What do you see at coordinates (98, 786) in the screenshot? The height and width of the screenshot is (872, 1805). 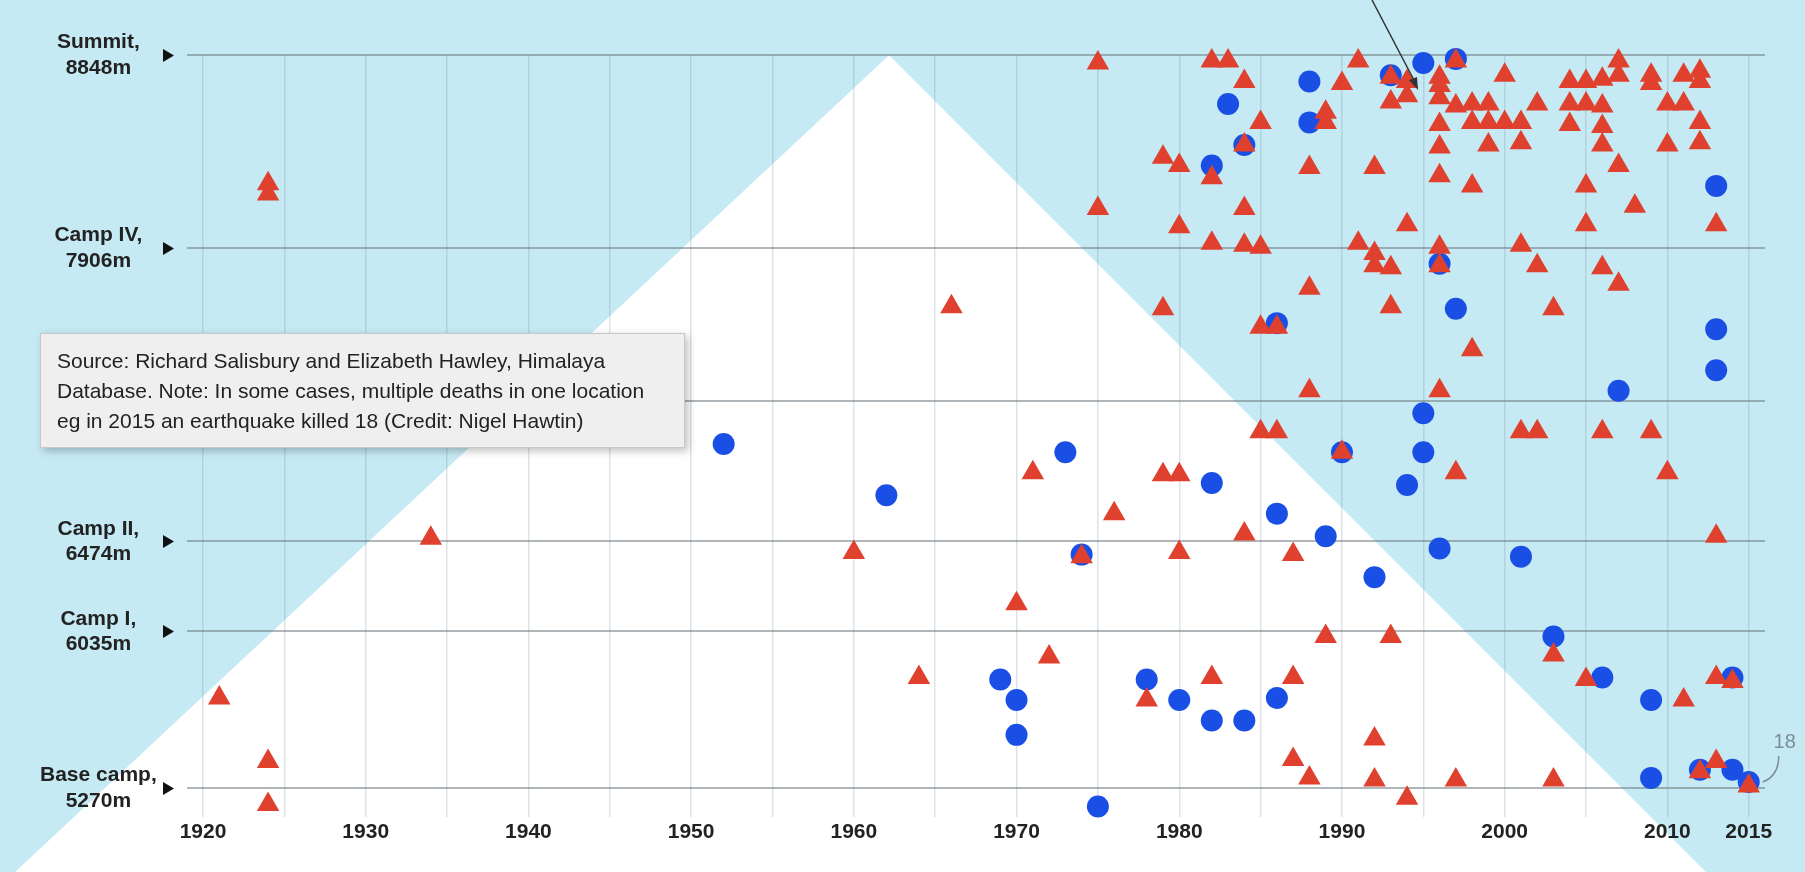 I see `y-tick-label: Base camp, 5270m` at bounding box center [98, 786].